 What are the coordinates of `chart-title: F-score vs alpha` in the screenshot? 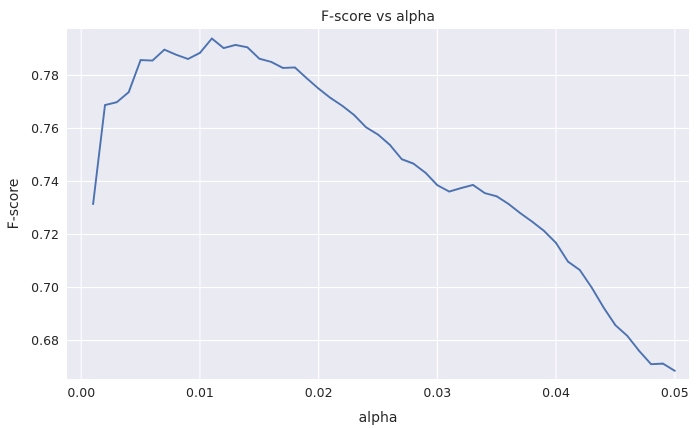 It's located at (378, 17).